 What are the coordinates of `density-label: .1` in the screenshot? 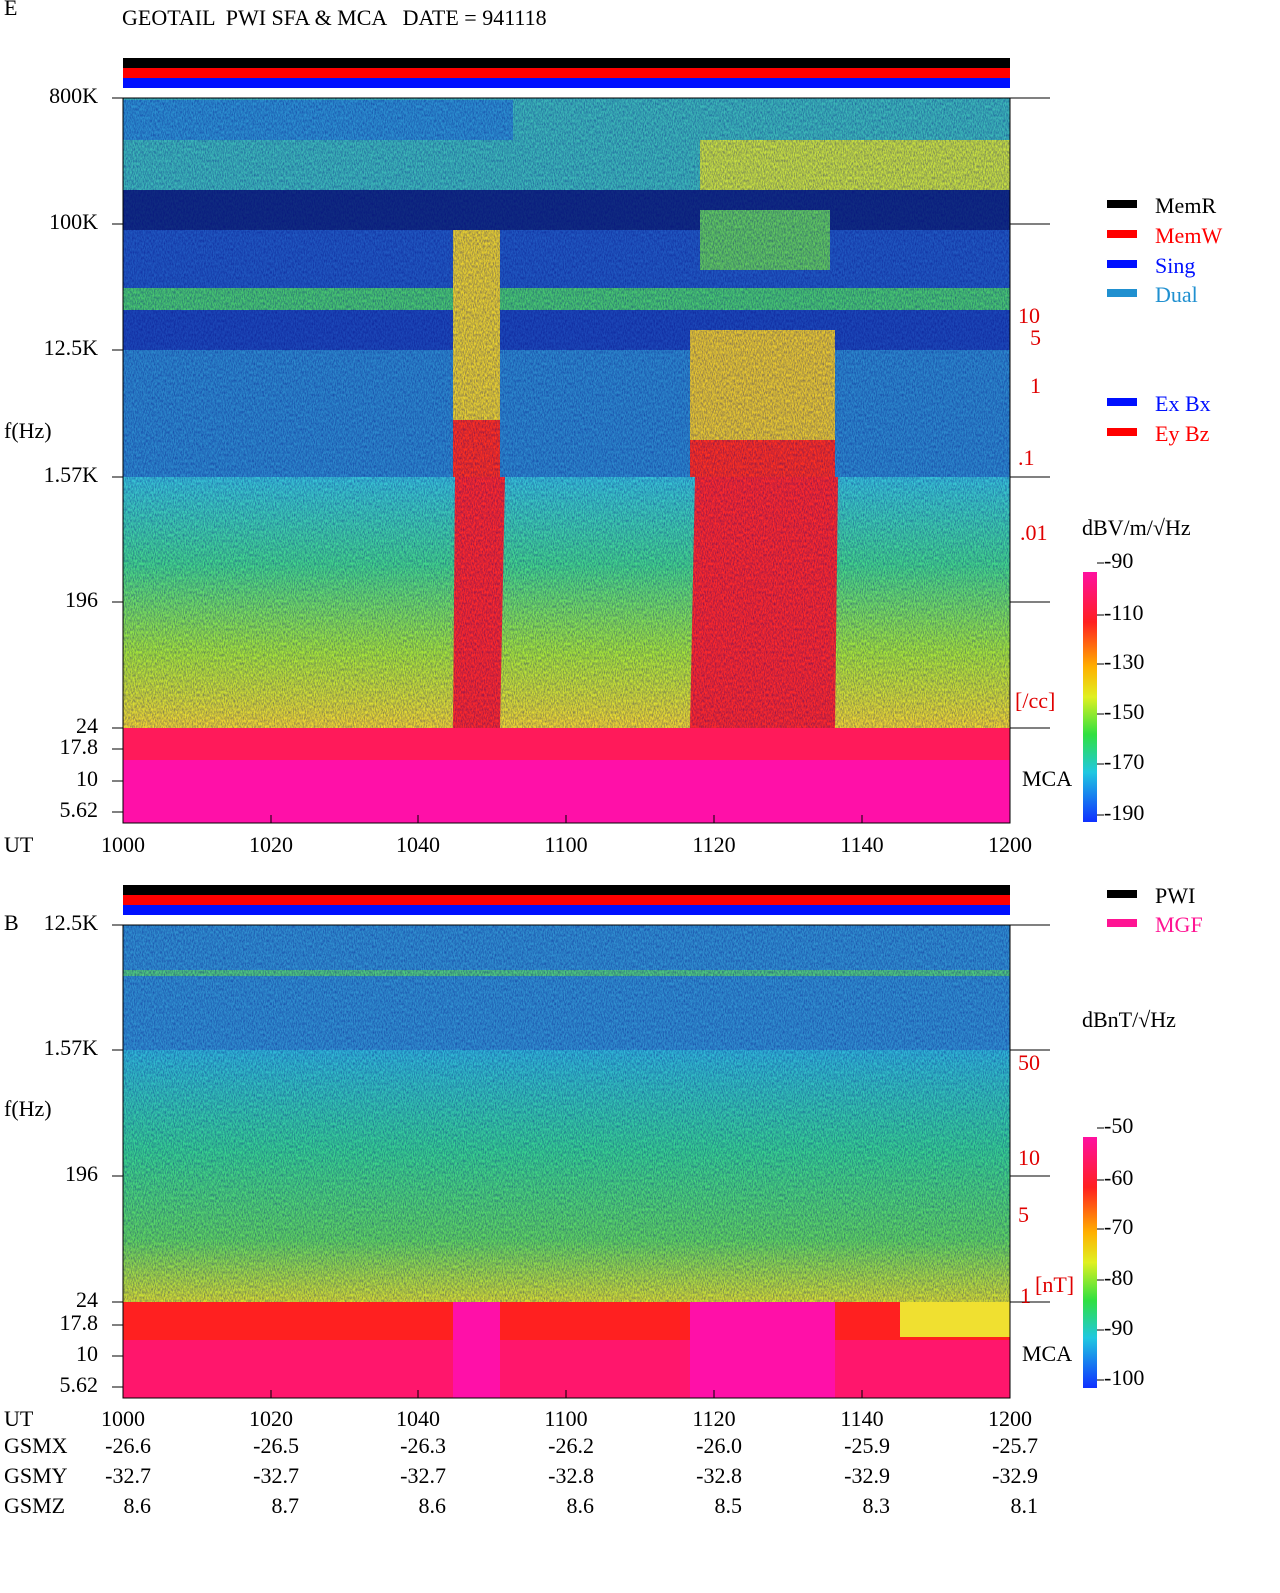 It's located at (1026, 457).